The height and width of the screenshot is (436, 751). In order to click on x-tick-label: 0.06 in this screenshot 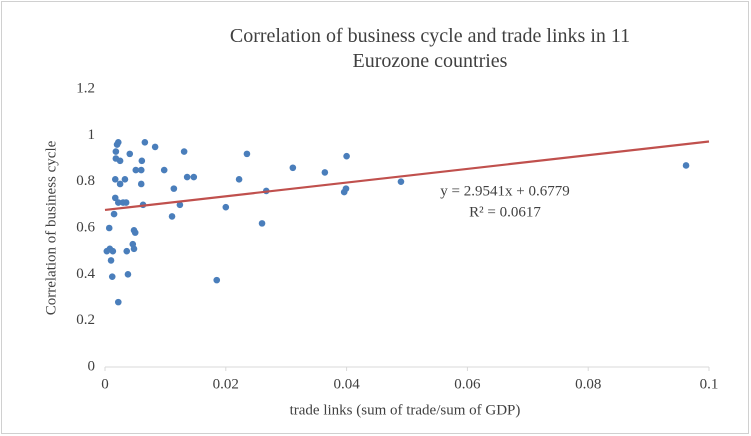, I will do `click(467, 384)`.